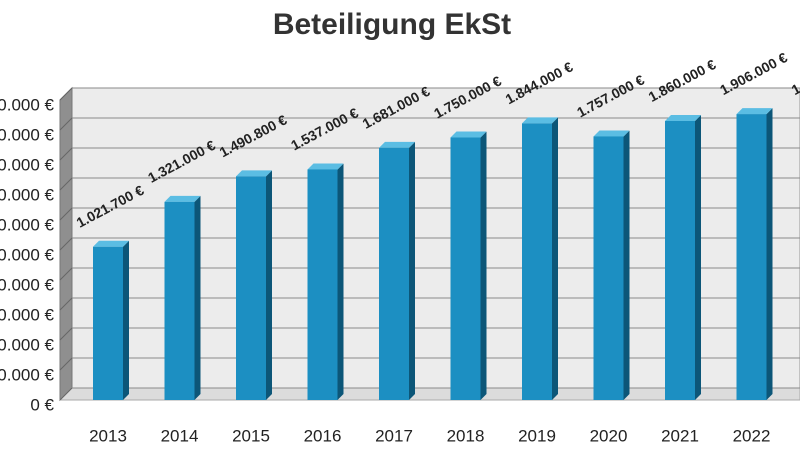  Describe the element at coordinates (466, 435) in the screenshot. I see `x-tick-label: 2018` at that location.